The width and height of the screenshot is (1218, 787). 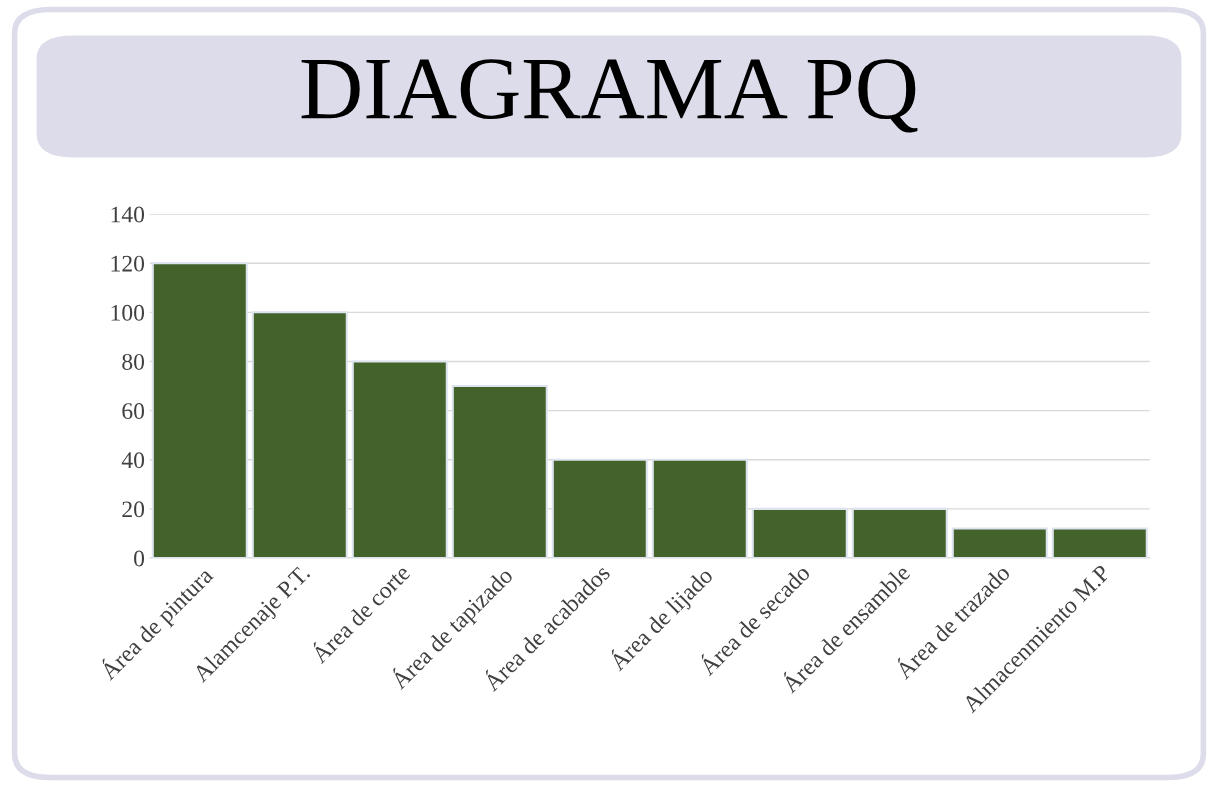 I want to click on y-tick-label: 120, so click(x=128, y=263).